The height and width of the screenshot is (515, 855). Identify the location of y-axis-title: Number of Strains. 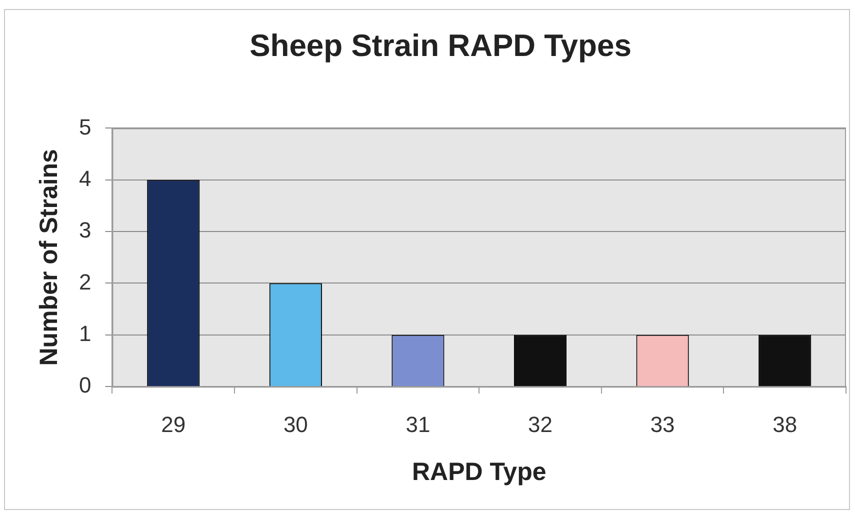
(48, 257).